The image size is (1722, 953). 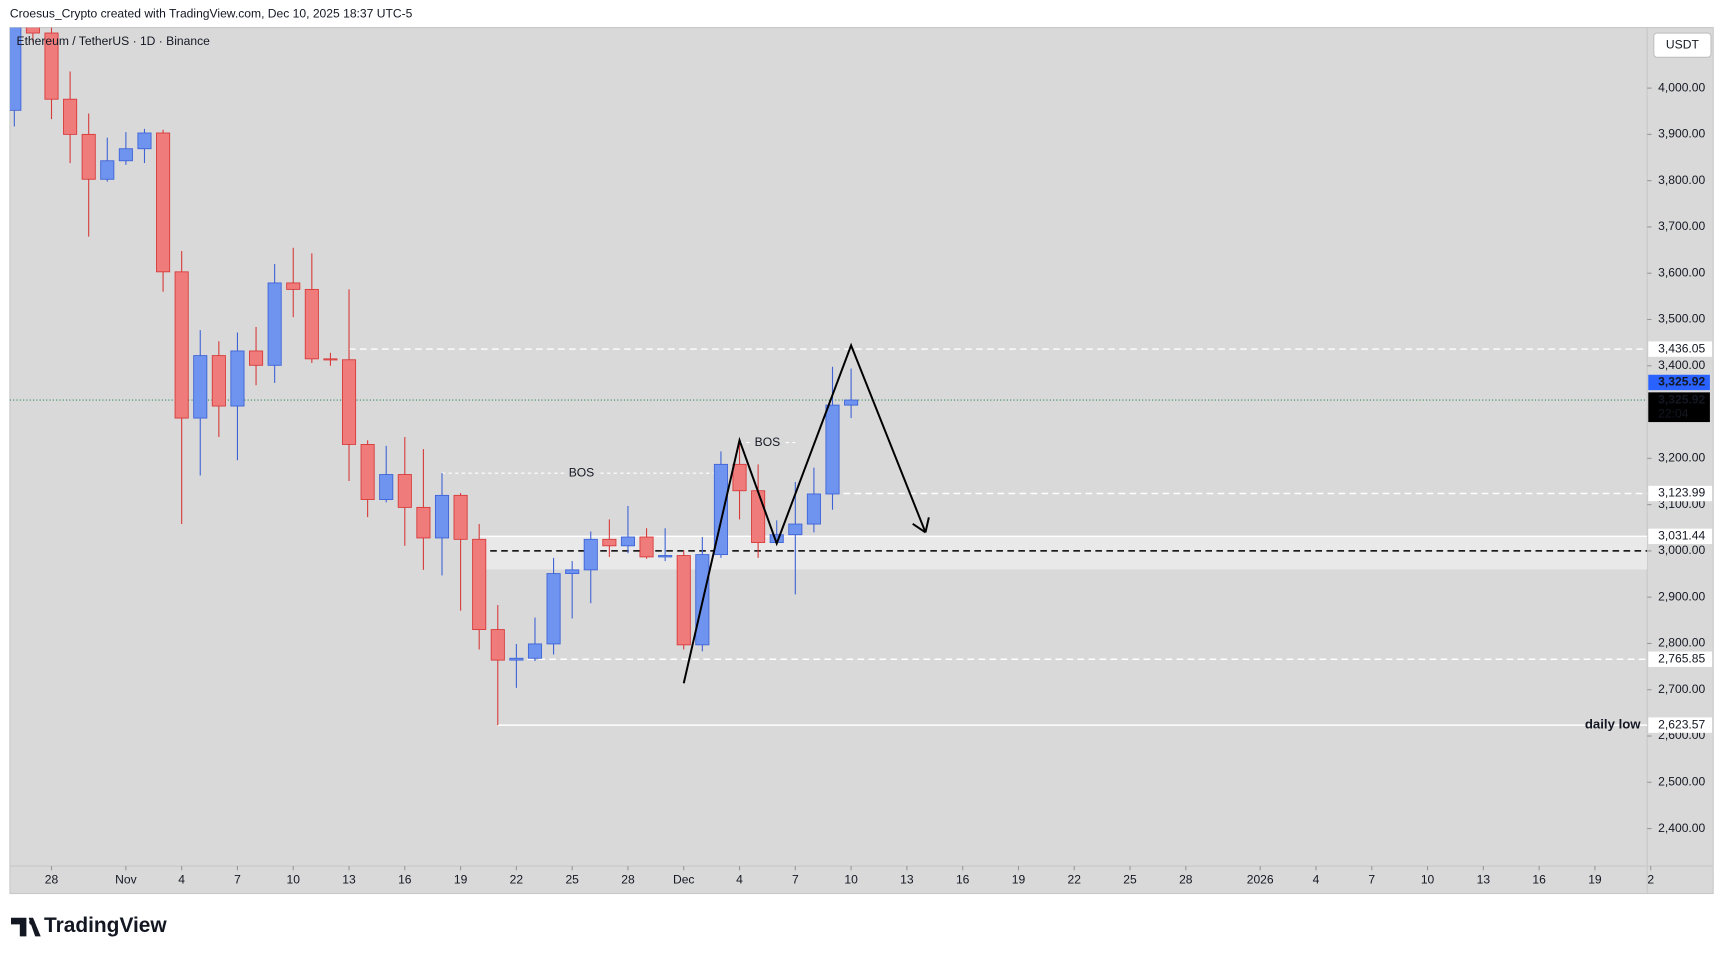 I want to click on level-label: 3,436.05, so click(x=1681, y=348).